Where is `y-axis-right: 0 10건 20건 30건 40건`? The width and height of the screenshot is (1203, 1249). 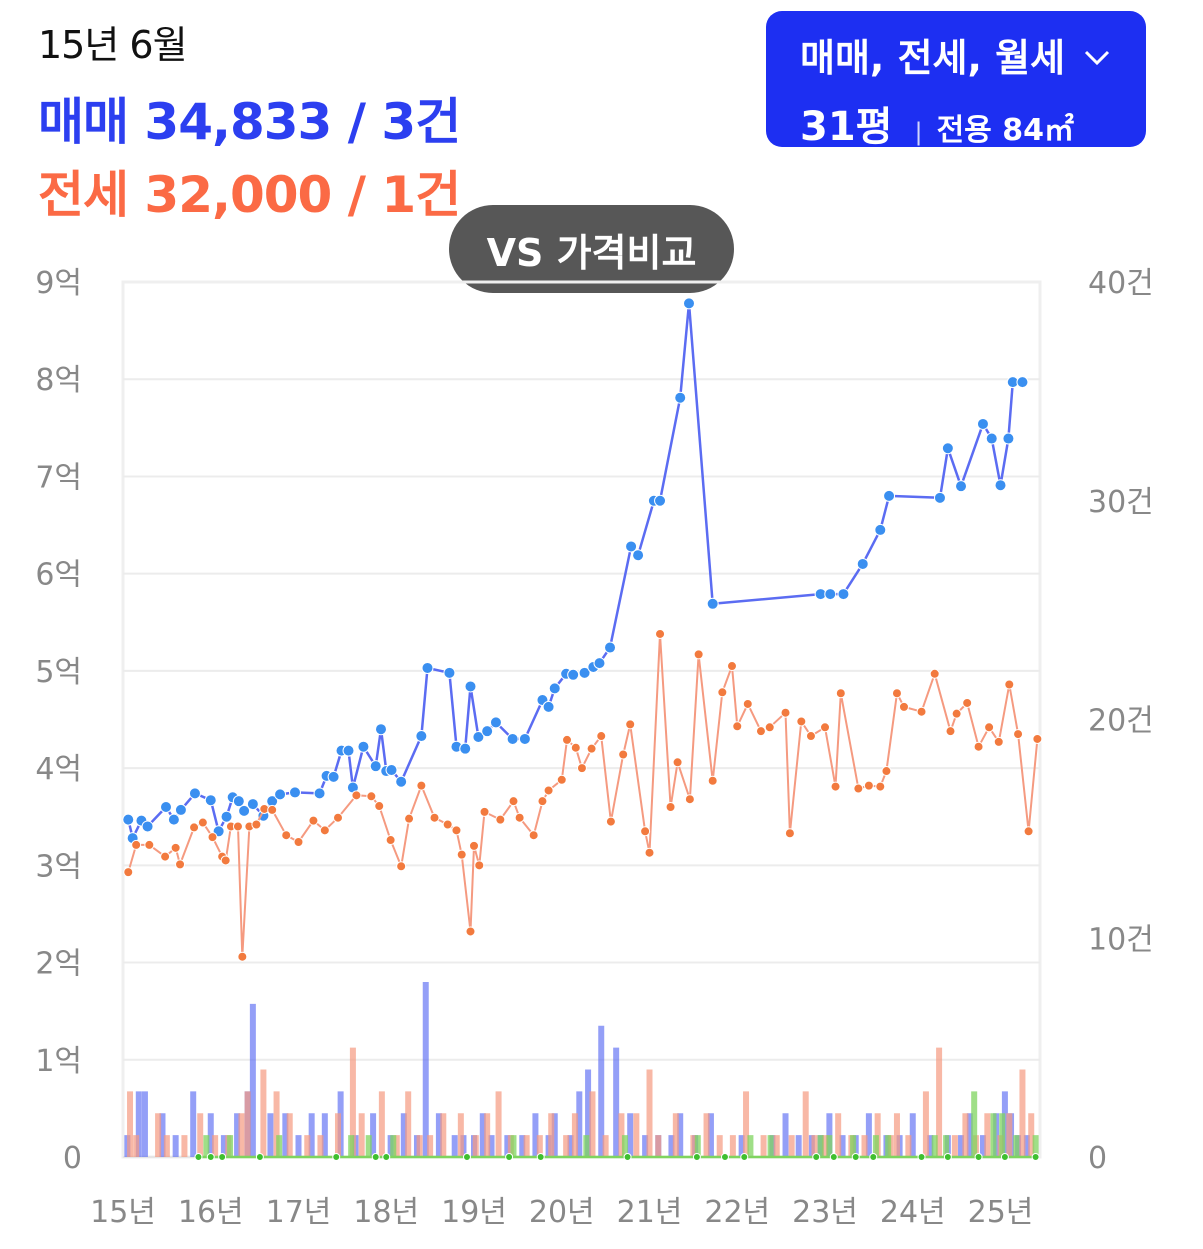 y-axis-right: 0 10건 20건 30건 40건 is located at coordinates (1121, 721).